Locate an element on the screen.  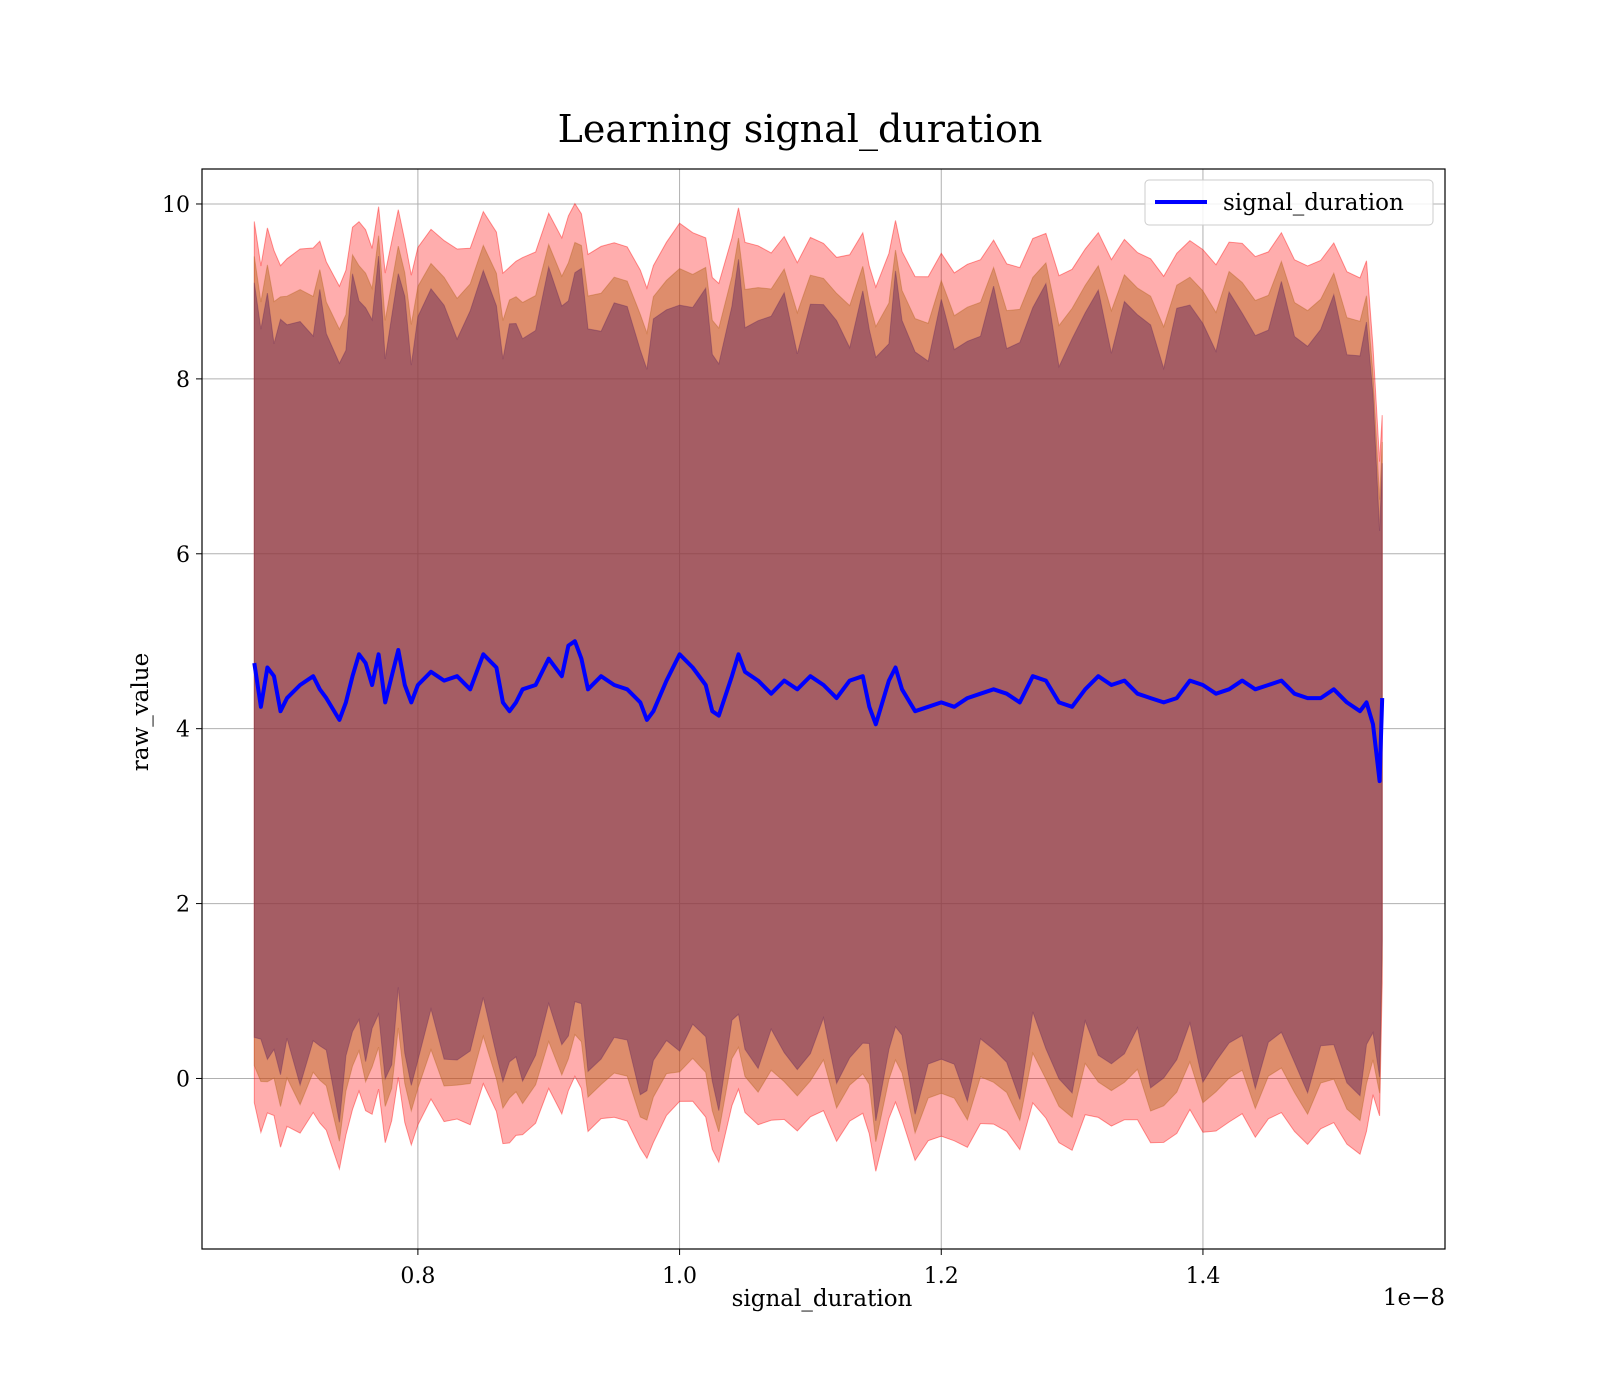
y-tick-label: 4 is located at coordinates (183, 730).